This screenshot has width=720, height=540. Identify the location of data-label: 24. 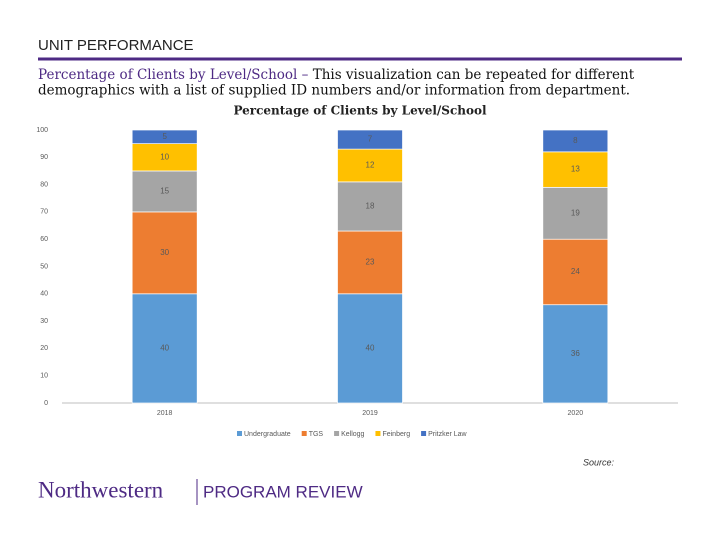
(575, 271).